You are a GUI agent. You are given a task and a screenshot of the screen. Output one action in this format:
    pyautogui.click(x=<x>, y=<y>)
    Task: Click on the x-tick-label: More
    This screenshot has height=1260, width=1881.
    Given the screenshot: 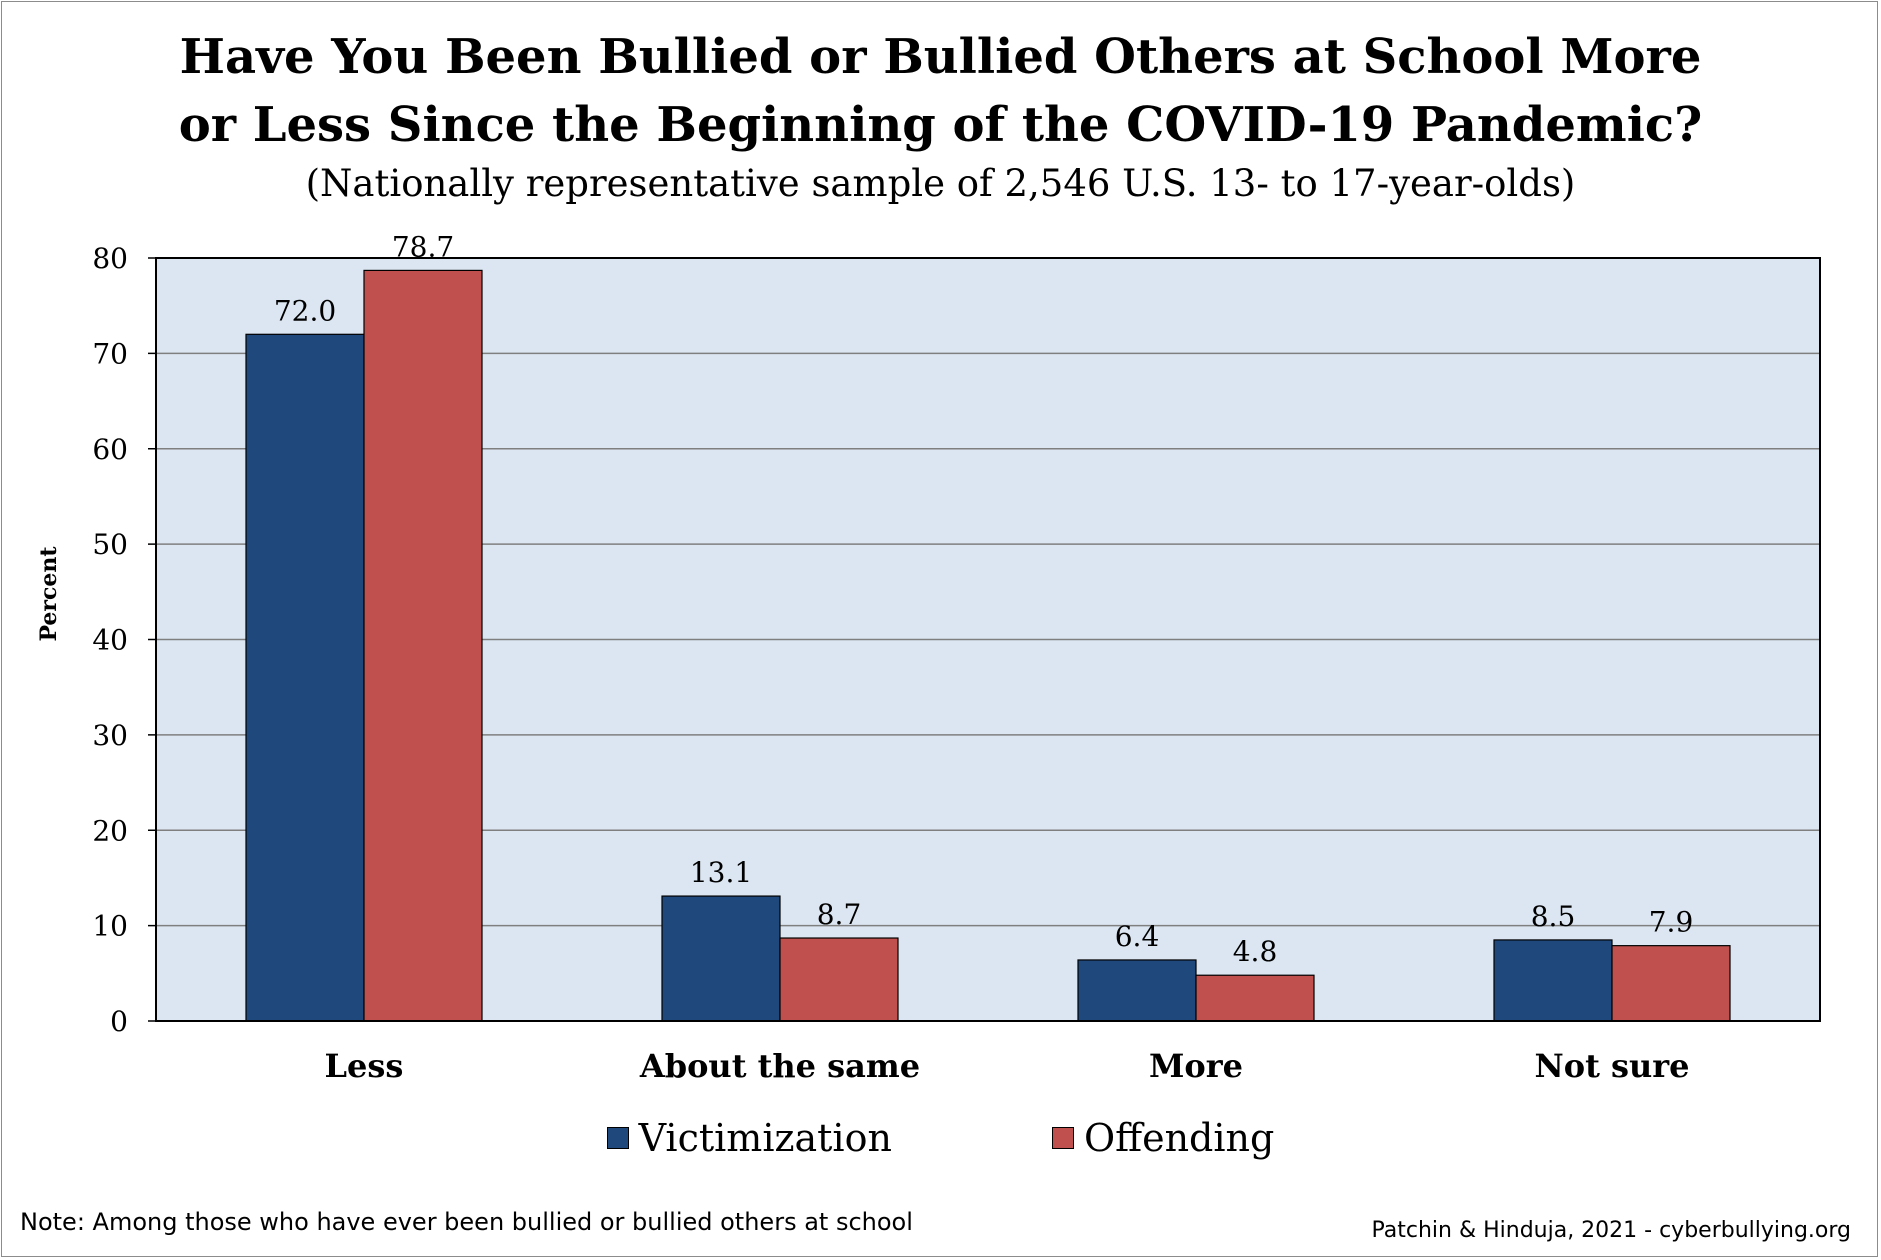 What is the action you would take?
    pyautogui.click(x=1196, y=1066)
    